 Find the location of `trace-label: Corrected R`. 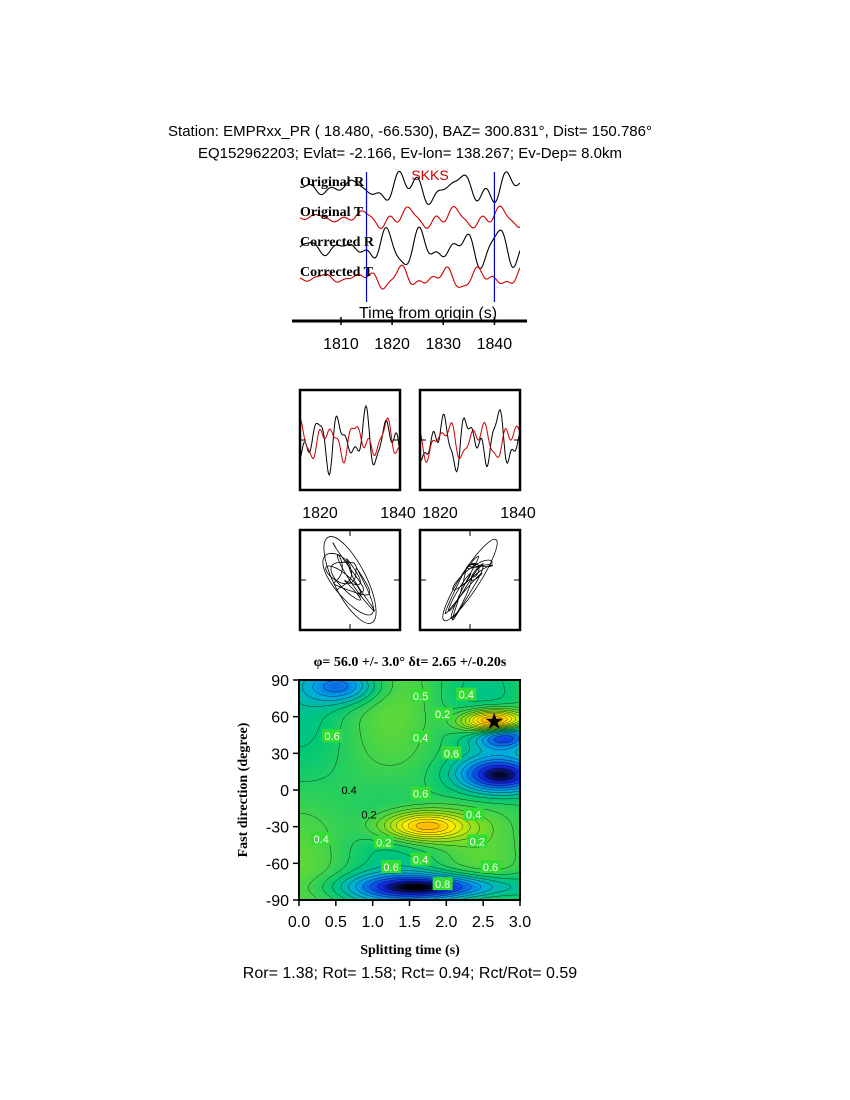

trace-label: Corrected R is located at coordinates (337, 242).